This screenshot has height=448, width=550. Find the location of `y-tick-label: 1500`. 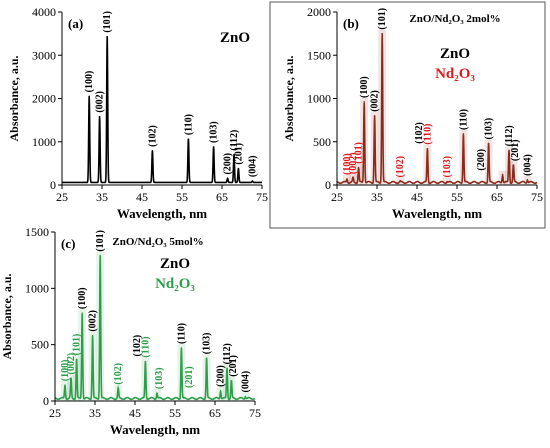

y-tick-label: 1500 is located at coordinates (37, 232).